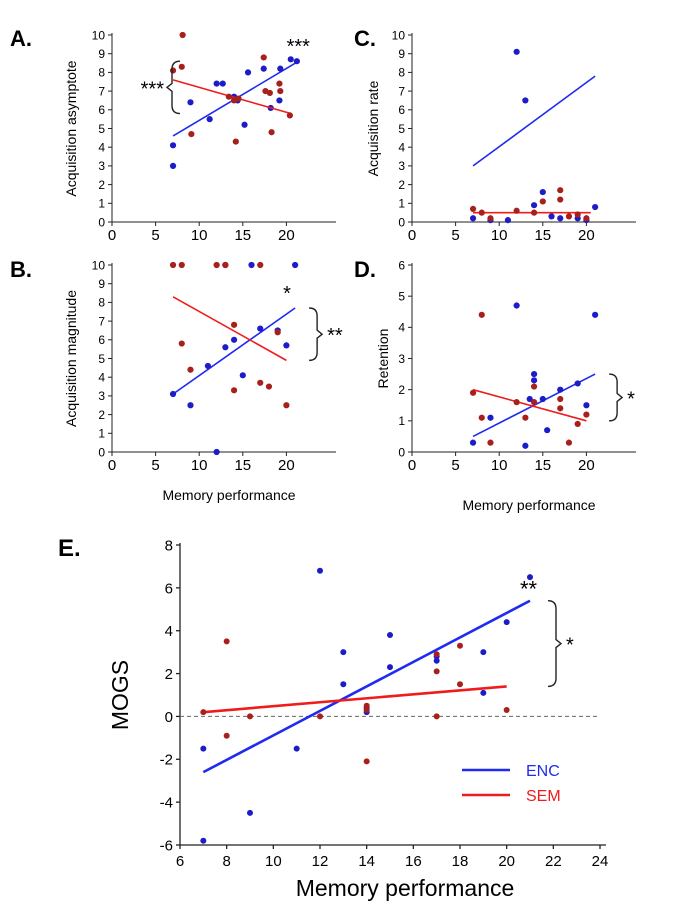  I want to click on panel-label: B., so click(21, 269).